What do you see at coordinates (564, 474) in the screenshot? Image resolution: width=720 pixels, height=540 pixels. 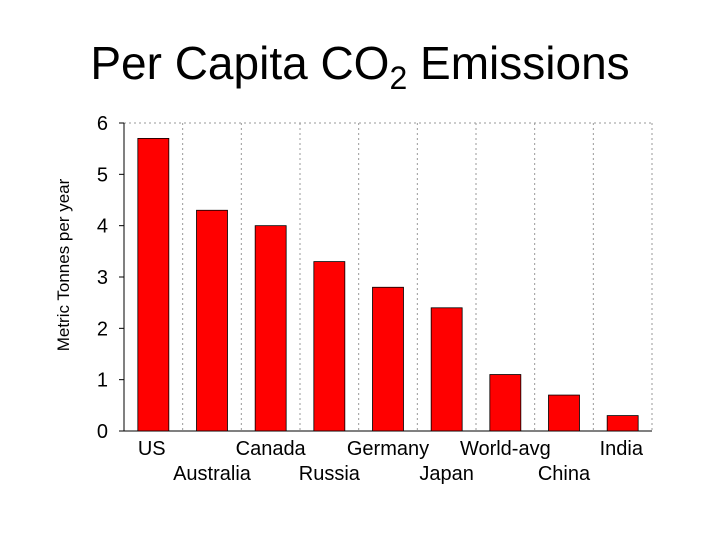 I see `x-category-label: China` at bounding box center [564, 474].